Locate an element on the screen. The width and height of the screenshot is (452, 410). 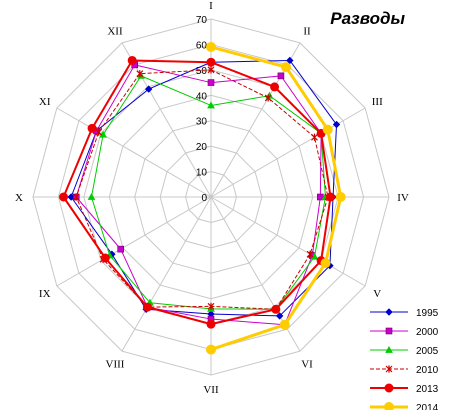
category-label: I is located at coordinates (211, 6).